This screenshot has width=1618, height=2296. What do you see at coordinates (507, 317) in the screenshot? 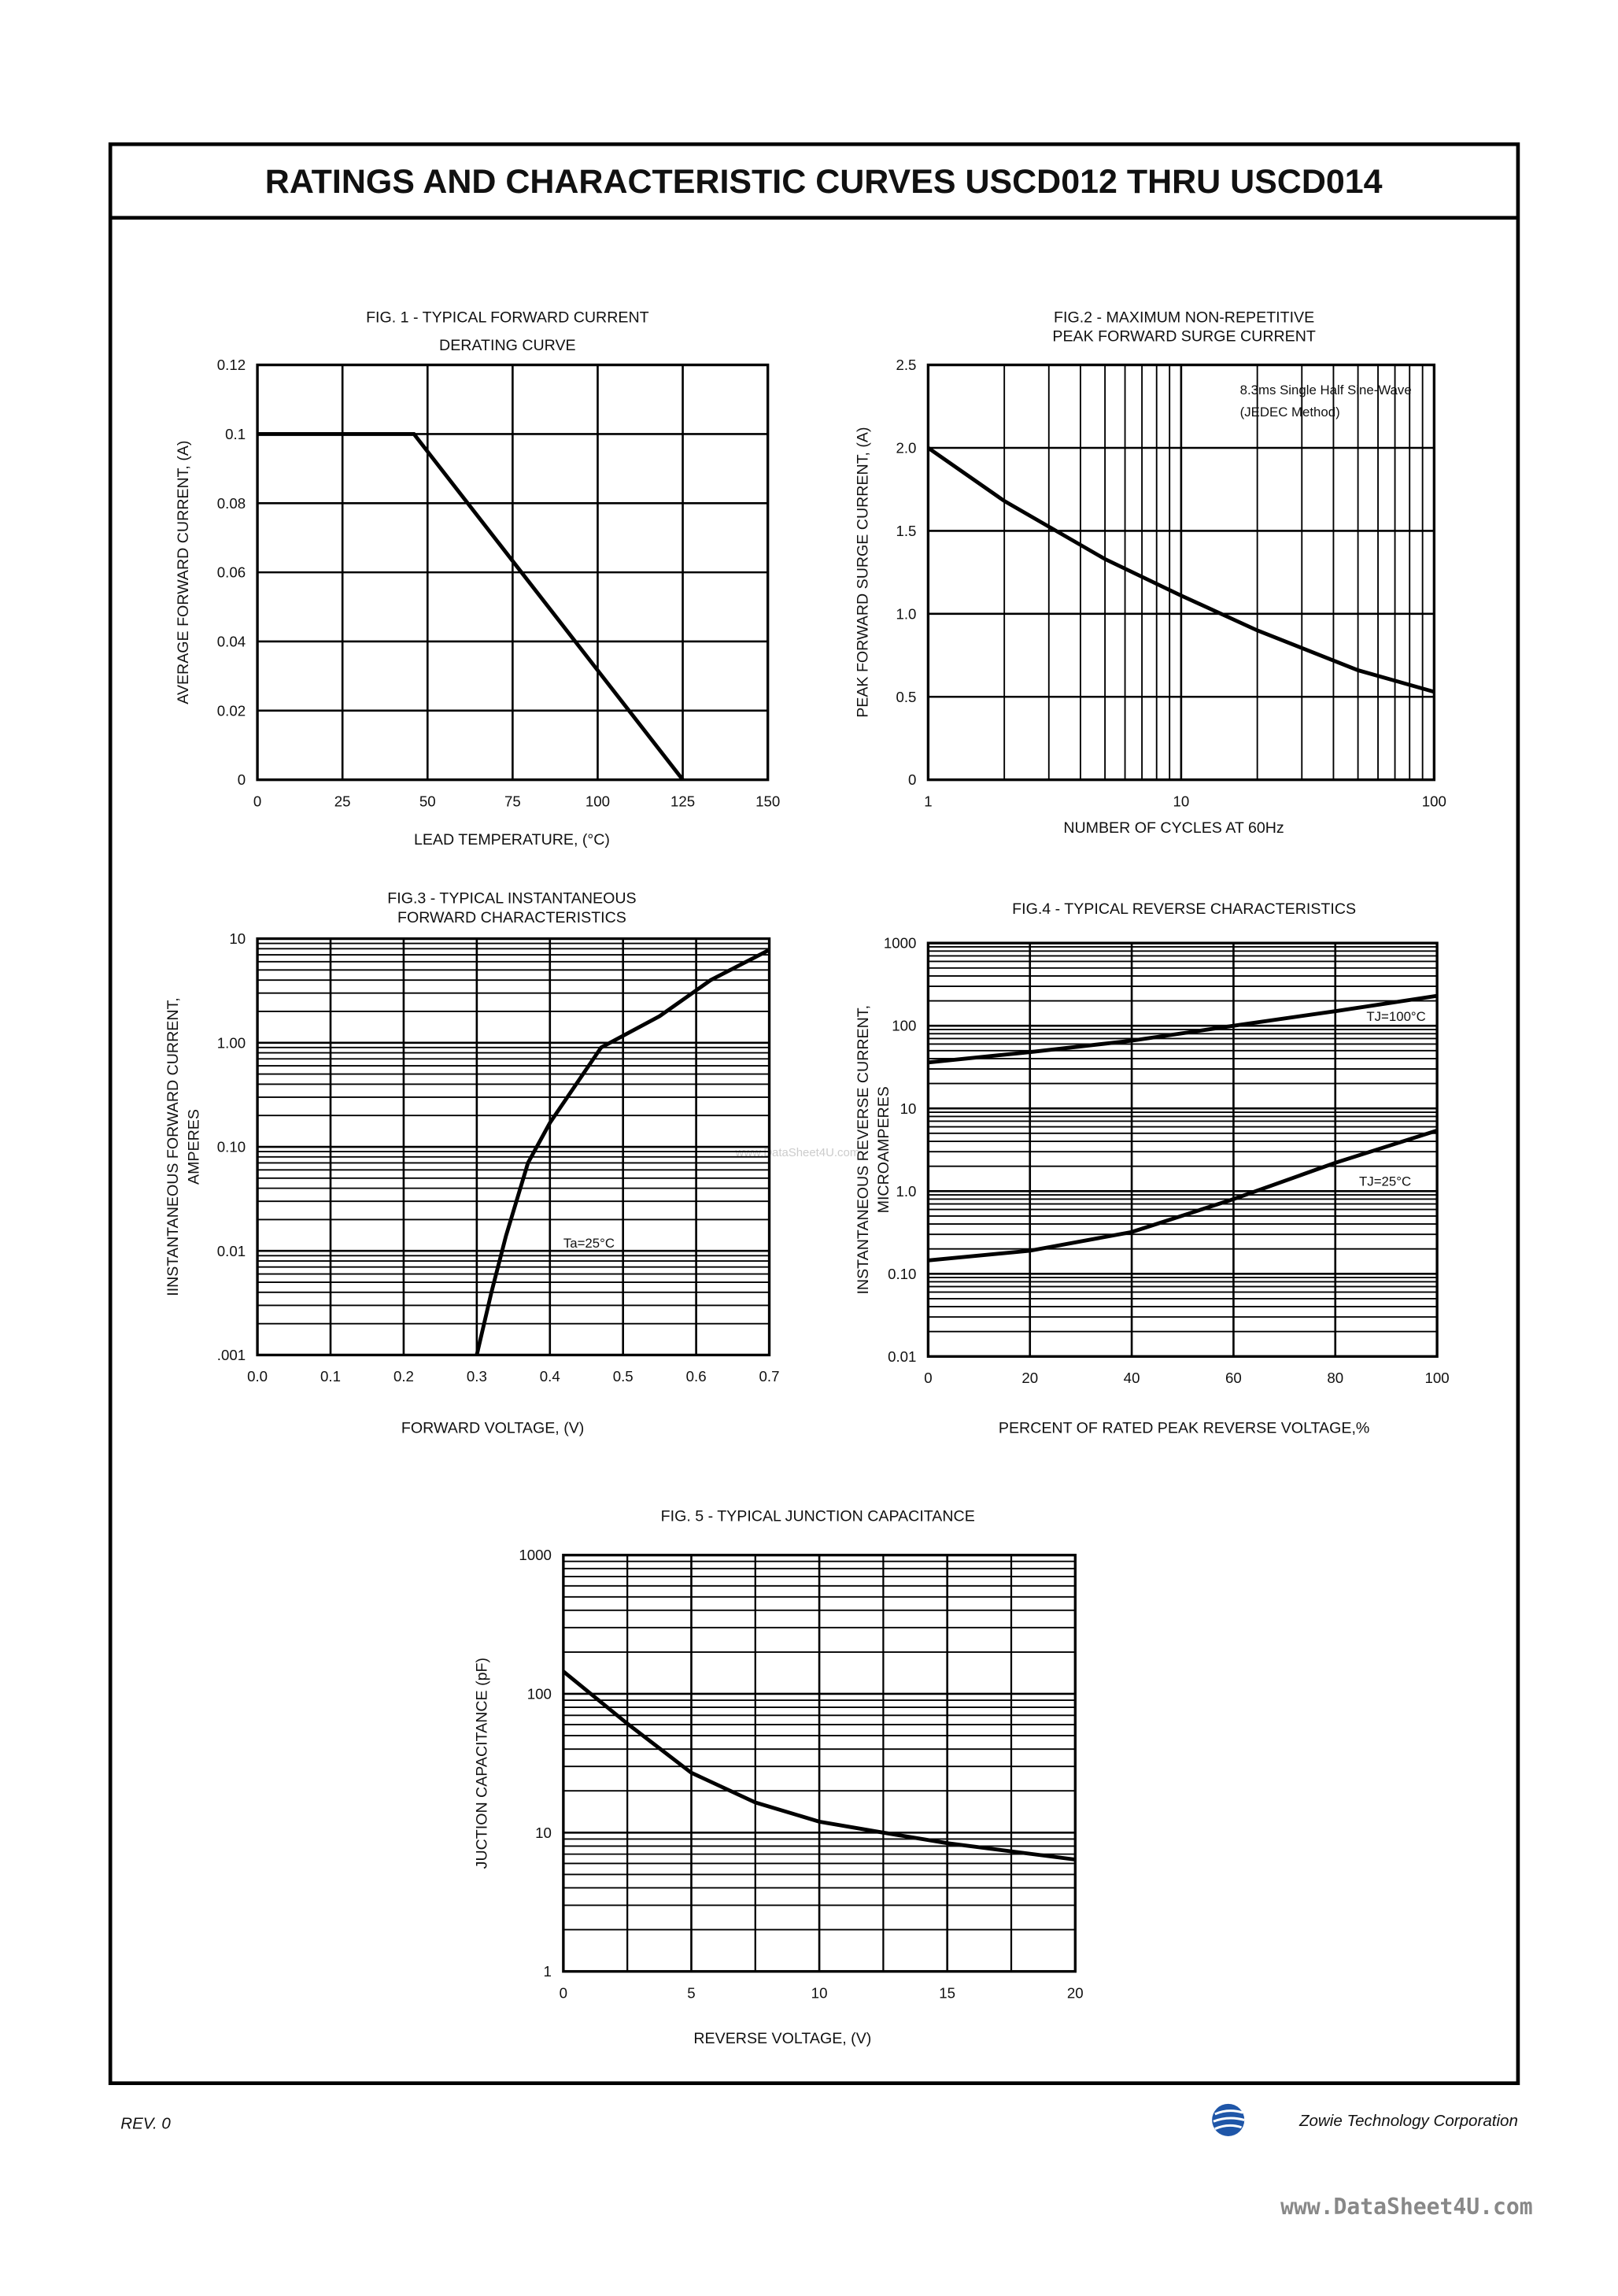
I see `chart-title: FIG. 1 - TYPICAL FORWARD CURRENT` at bounding box center [507, 317].